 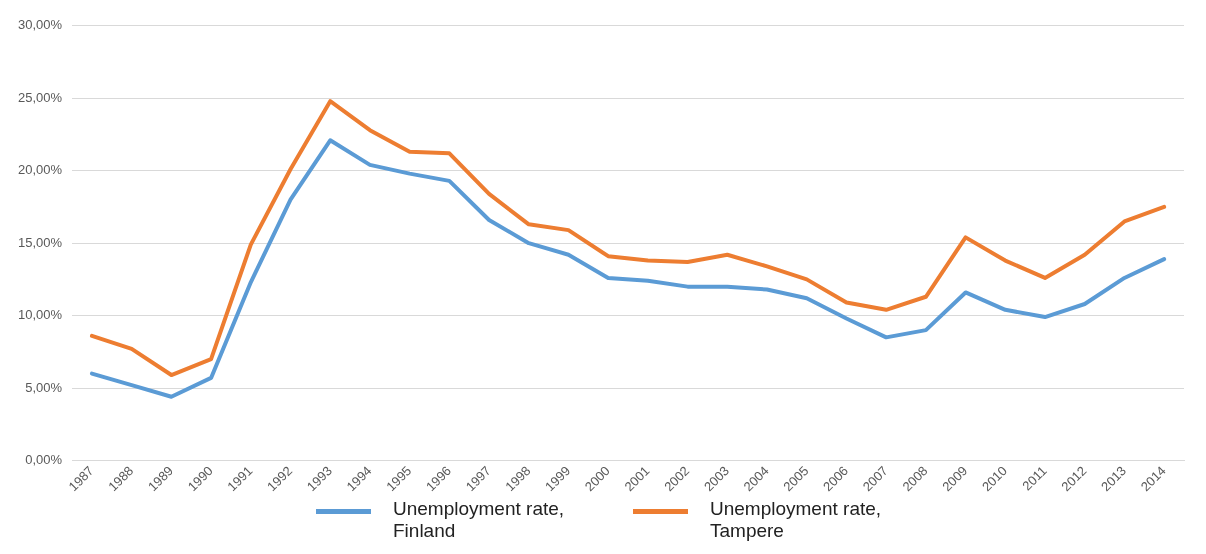 I want to click on y-tick-label: 30,00%, so click(x=40, y=25).